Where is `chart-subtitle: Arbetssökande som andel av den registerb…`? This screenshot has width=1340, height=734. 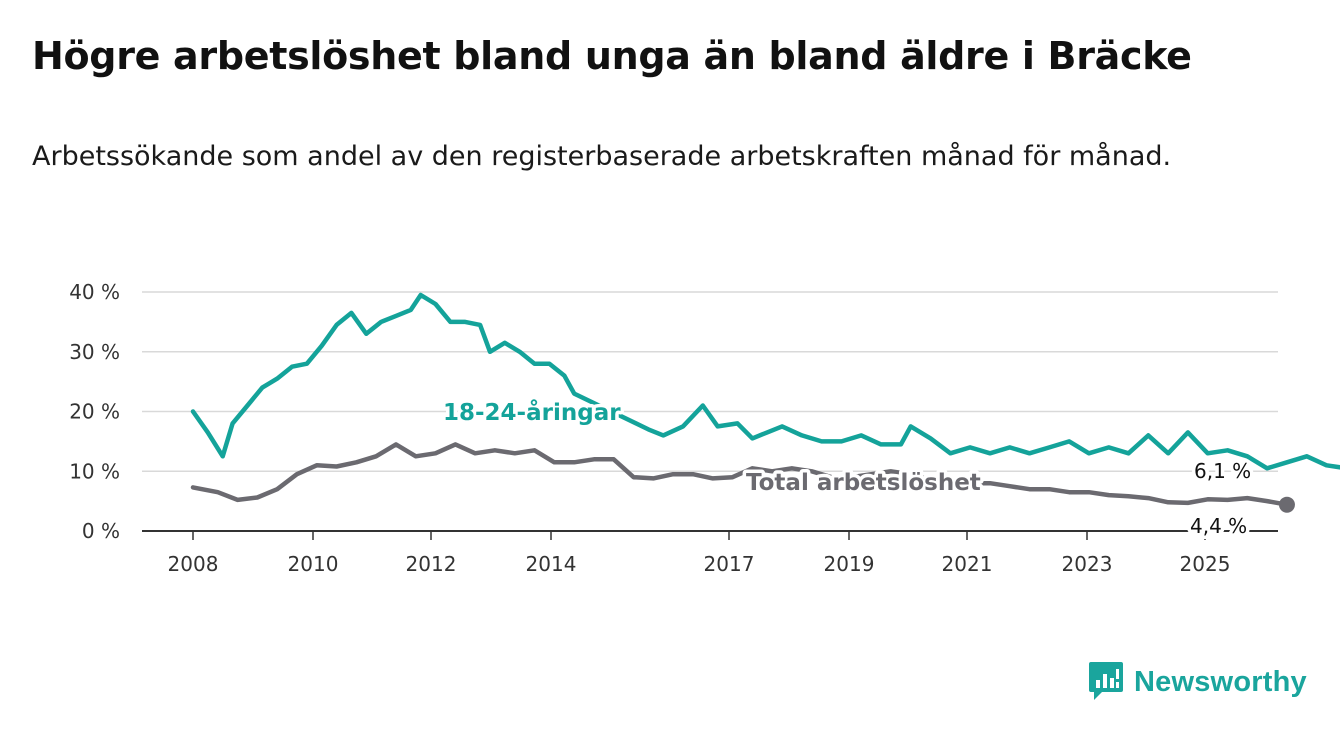
chart-subtitle: Arbetssökande som andel av den registerb… is located at coordinates (602, 156).